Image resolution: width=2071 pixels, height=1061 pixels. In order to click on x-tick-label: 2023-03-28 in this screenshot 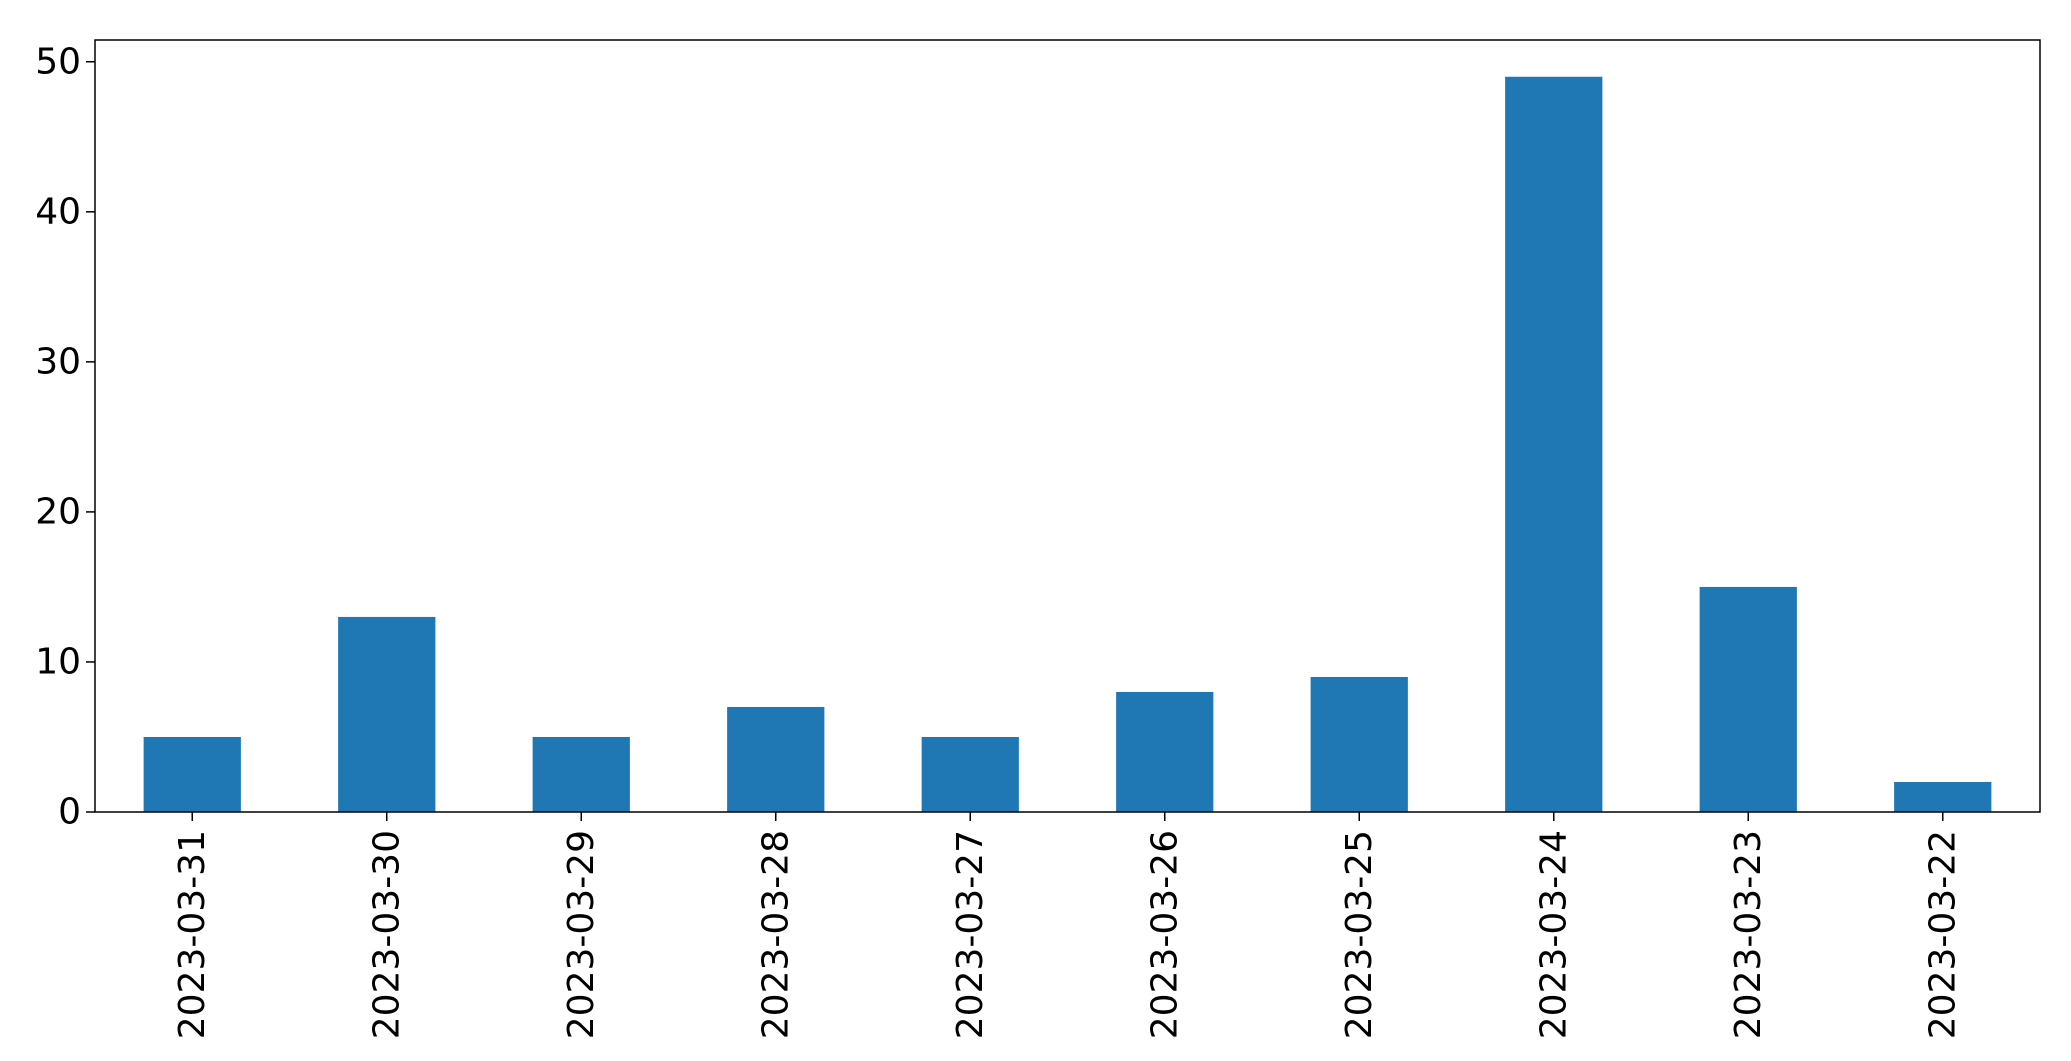, I will do `click(775, 934)`.